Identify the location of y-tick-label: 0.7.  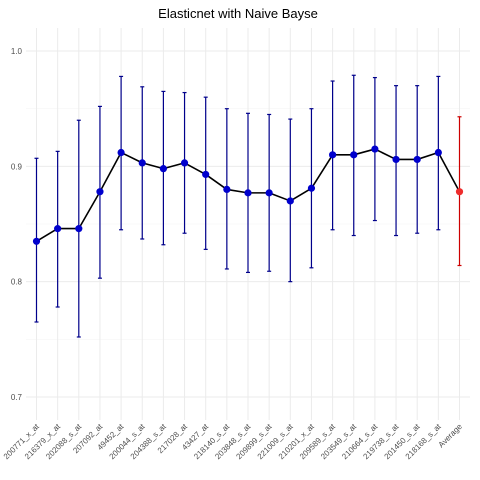
(17, 397).